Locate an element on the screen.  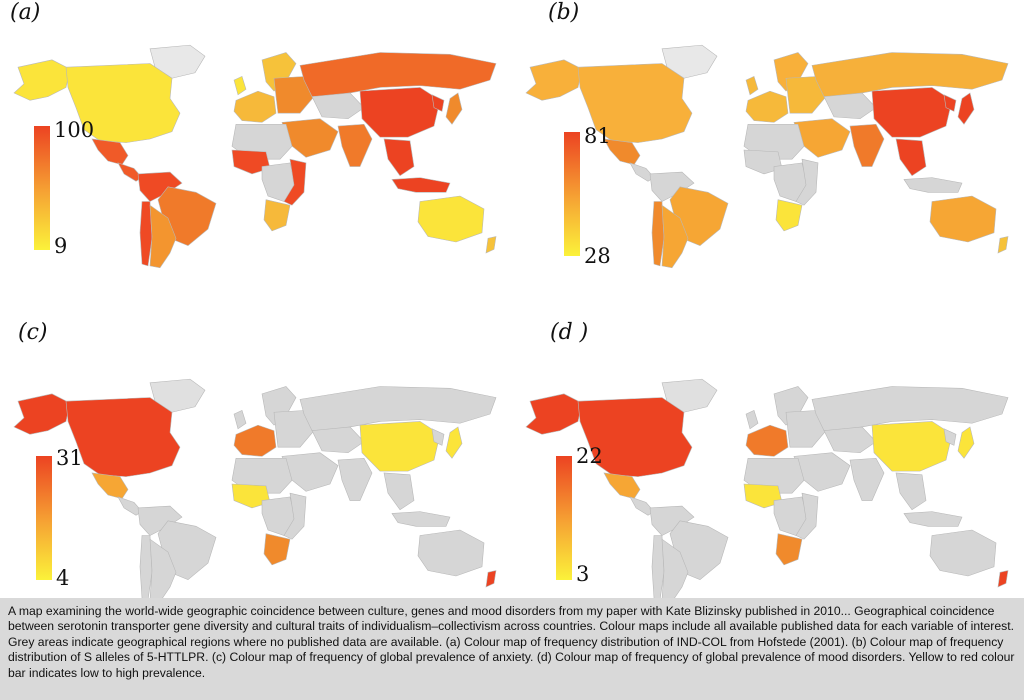
panel-label-d: (d ) is located at coordinates (569, 332).